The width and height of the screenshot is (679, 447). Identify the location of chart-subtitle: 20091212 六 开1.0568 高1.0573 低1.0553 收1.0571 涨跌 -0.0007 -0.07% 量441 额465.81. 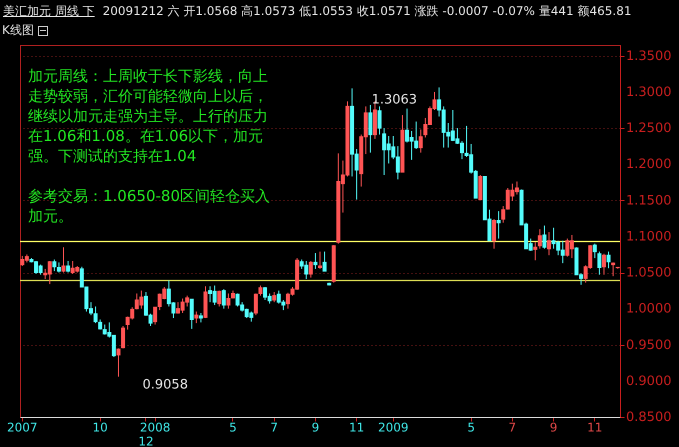
(367, 11).